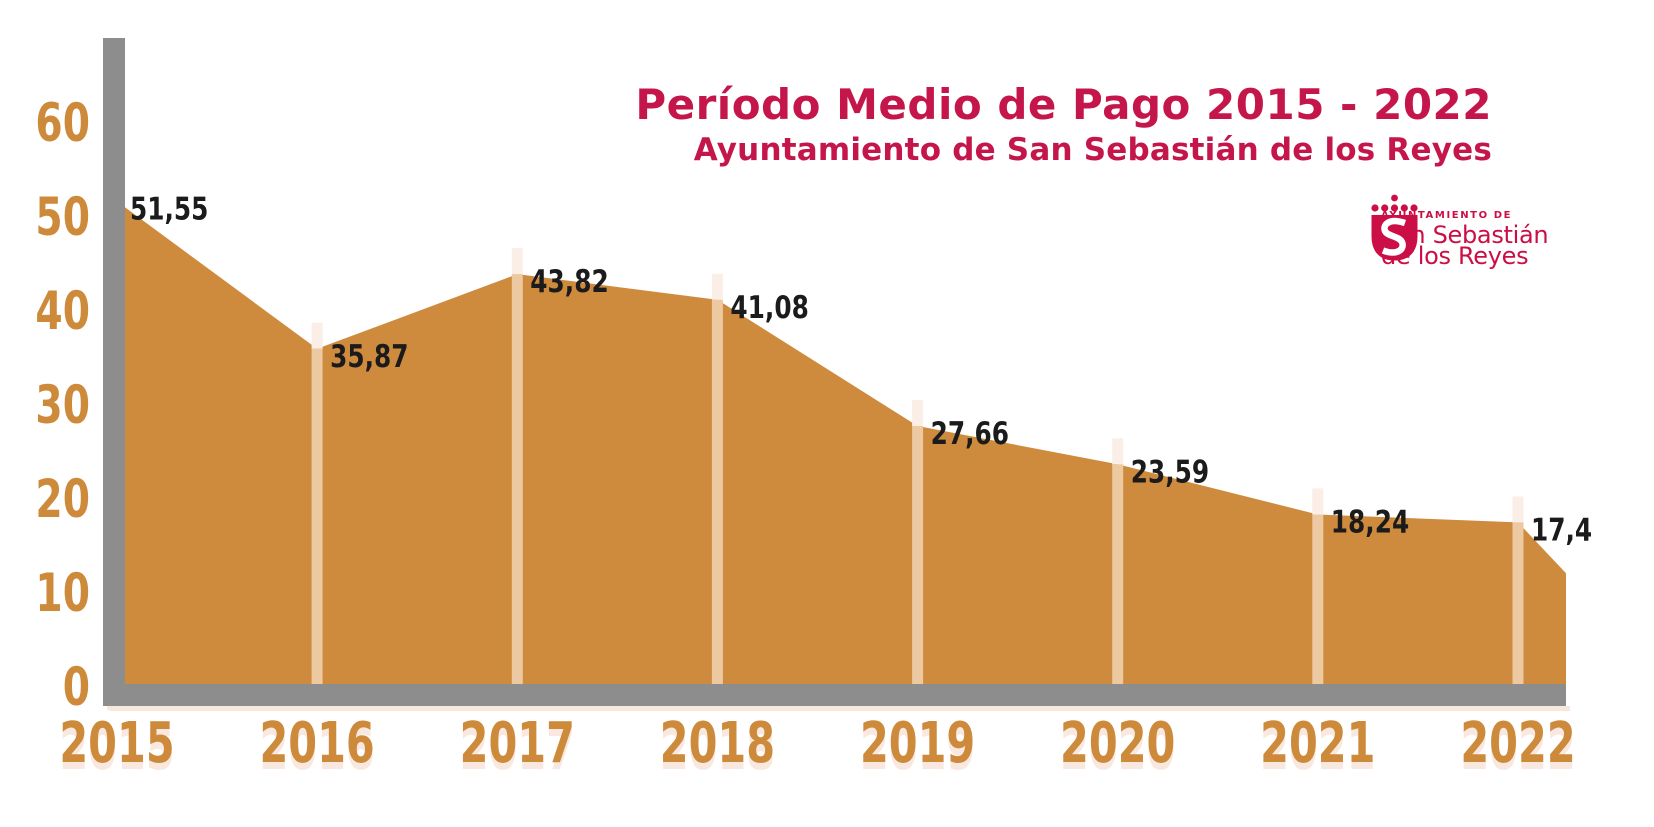 This screenshot has height=827, width=1654. What do you see at coordinates (76, 686) in the screenshot?
I see `y-tick-label: 0` at bounding box center [76, 686].